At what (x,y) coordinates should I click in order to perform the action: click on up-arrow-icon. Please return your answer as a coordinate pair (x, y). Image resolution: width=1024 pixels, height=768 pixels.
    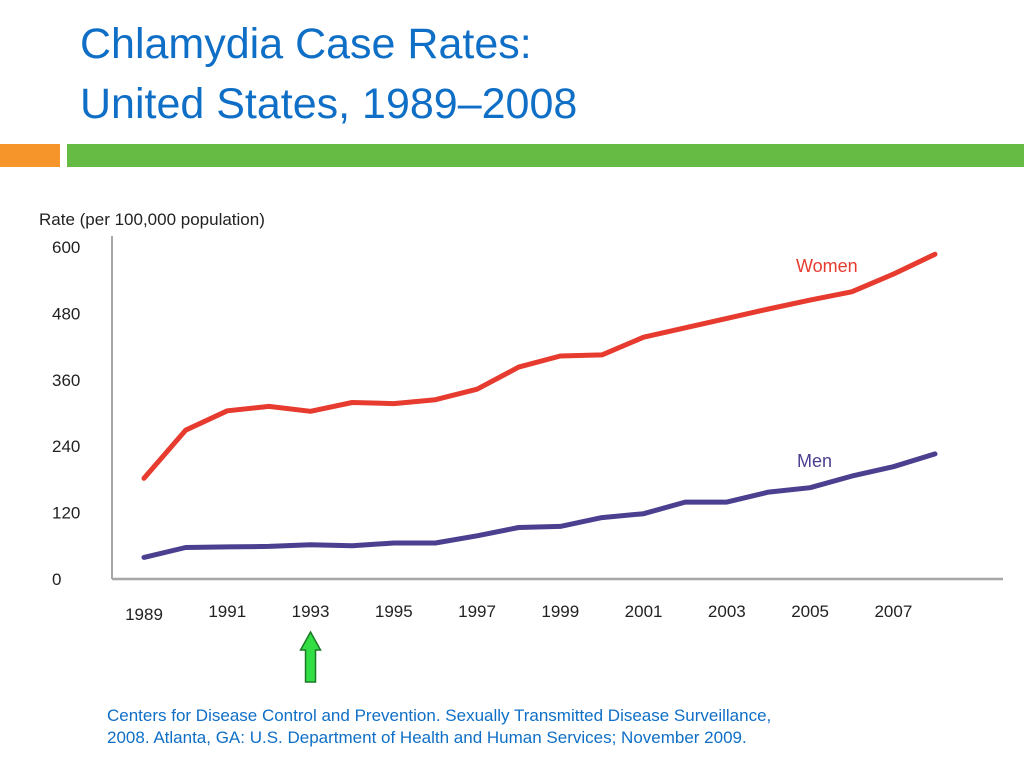
    Looking at the image, I should click on (310, 656).